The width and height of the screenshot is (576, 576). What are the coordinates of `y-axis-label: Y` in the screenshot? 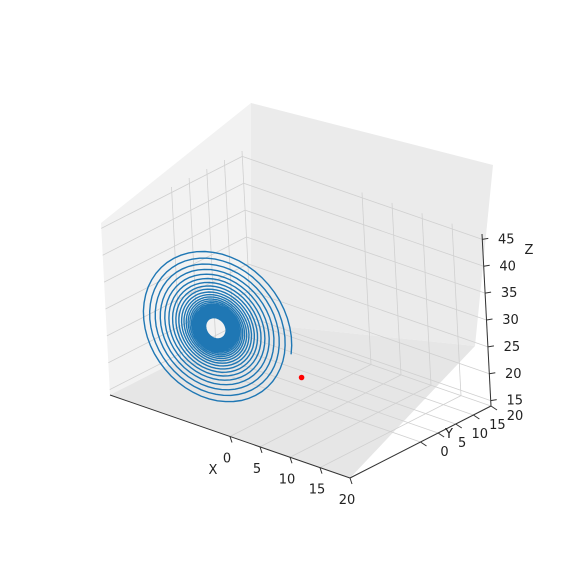 It's located at (448, 434).